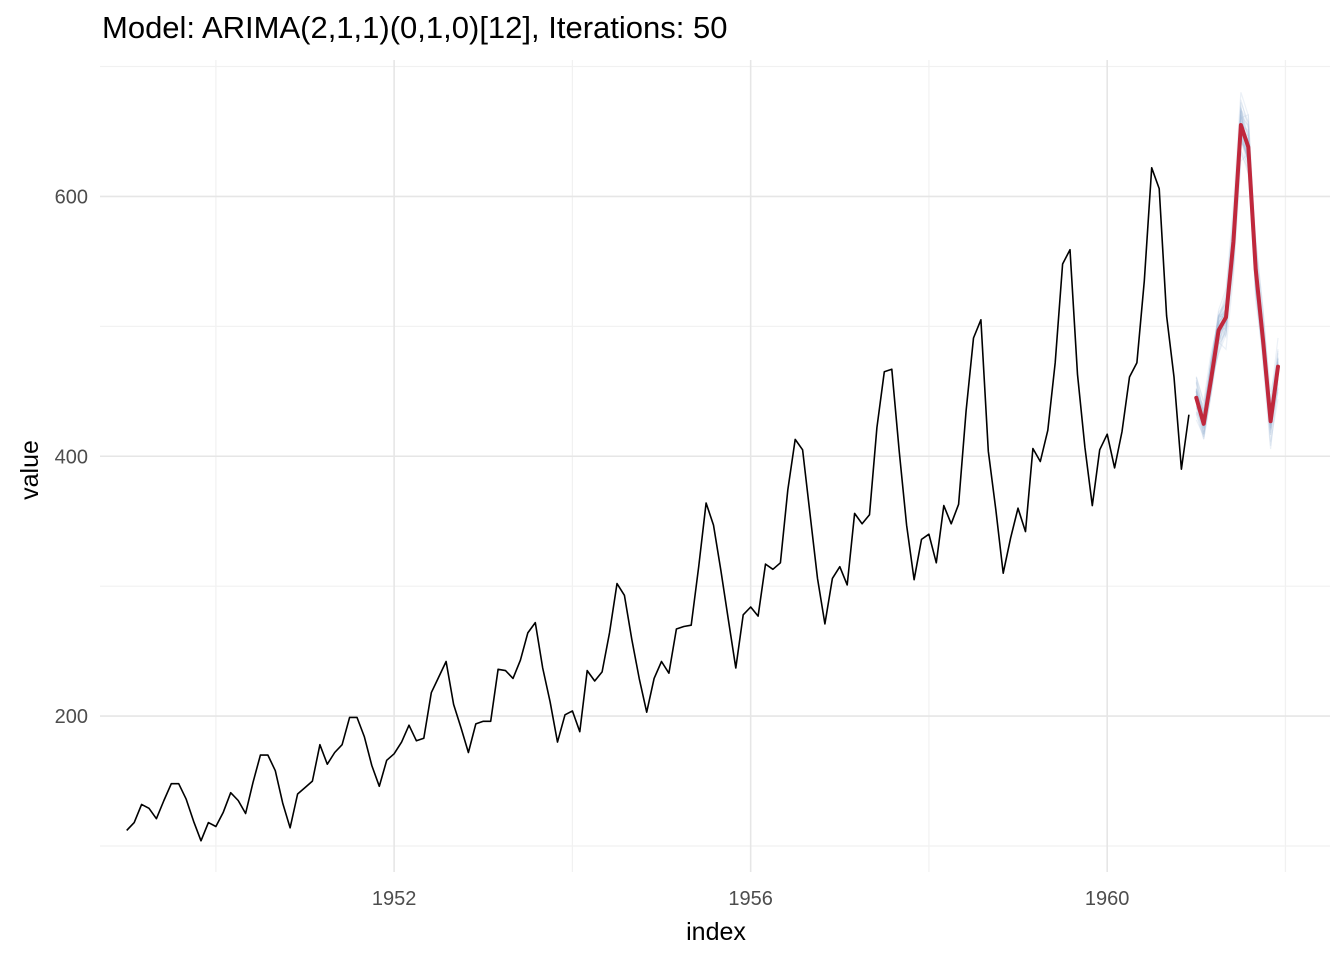 This screenshot has width=1344, height=960. Describe the element at coordinates (71, 197) in the screenshot. I see `y-tick-label: 600` at that location.